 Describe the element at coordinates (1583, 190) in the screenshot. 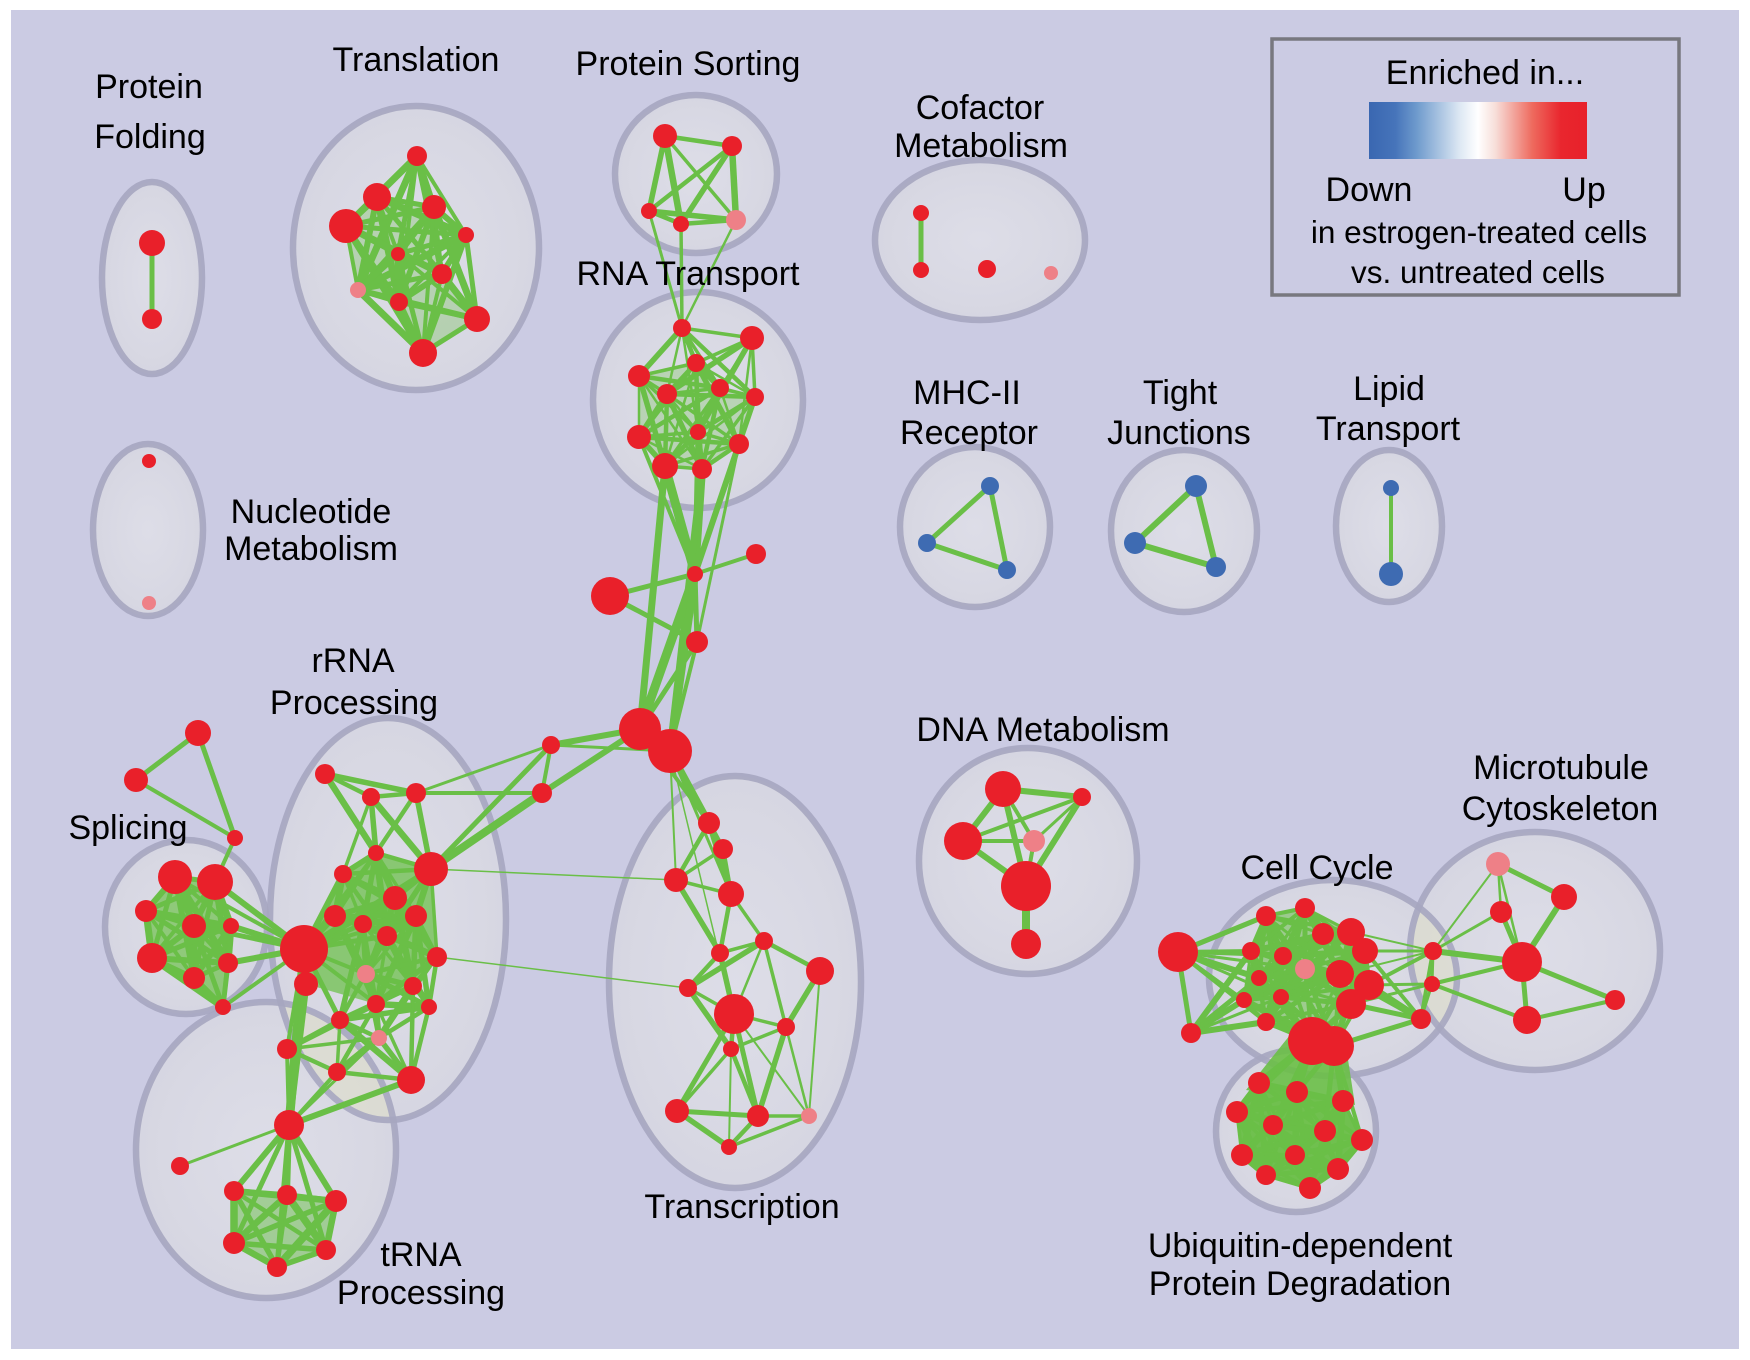

I see `svg-text: Up` at that location.